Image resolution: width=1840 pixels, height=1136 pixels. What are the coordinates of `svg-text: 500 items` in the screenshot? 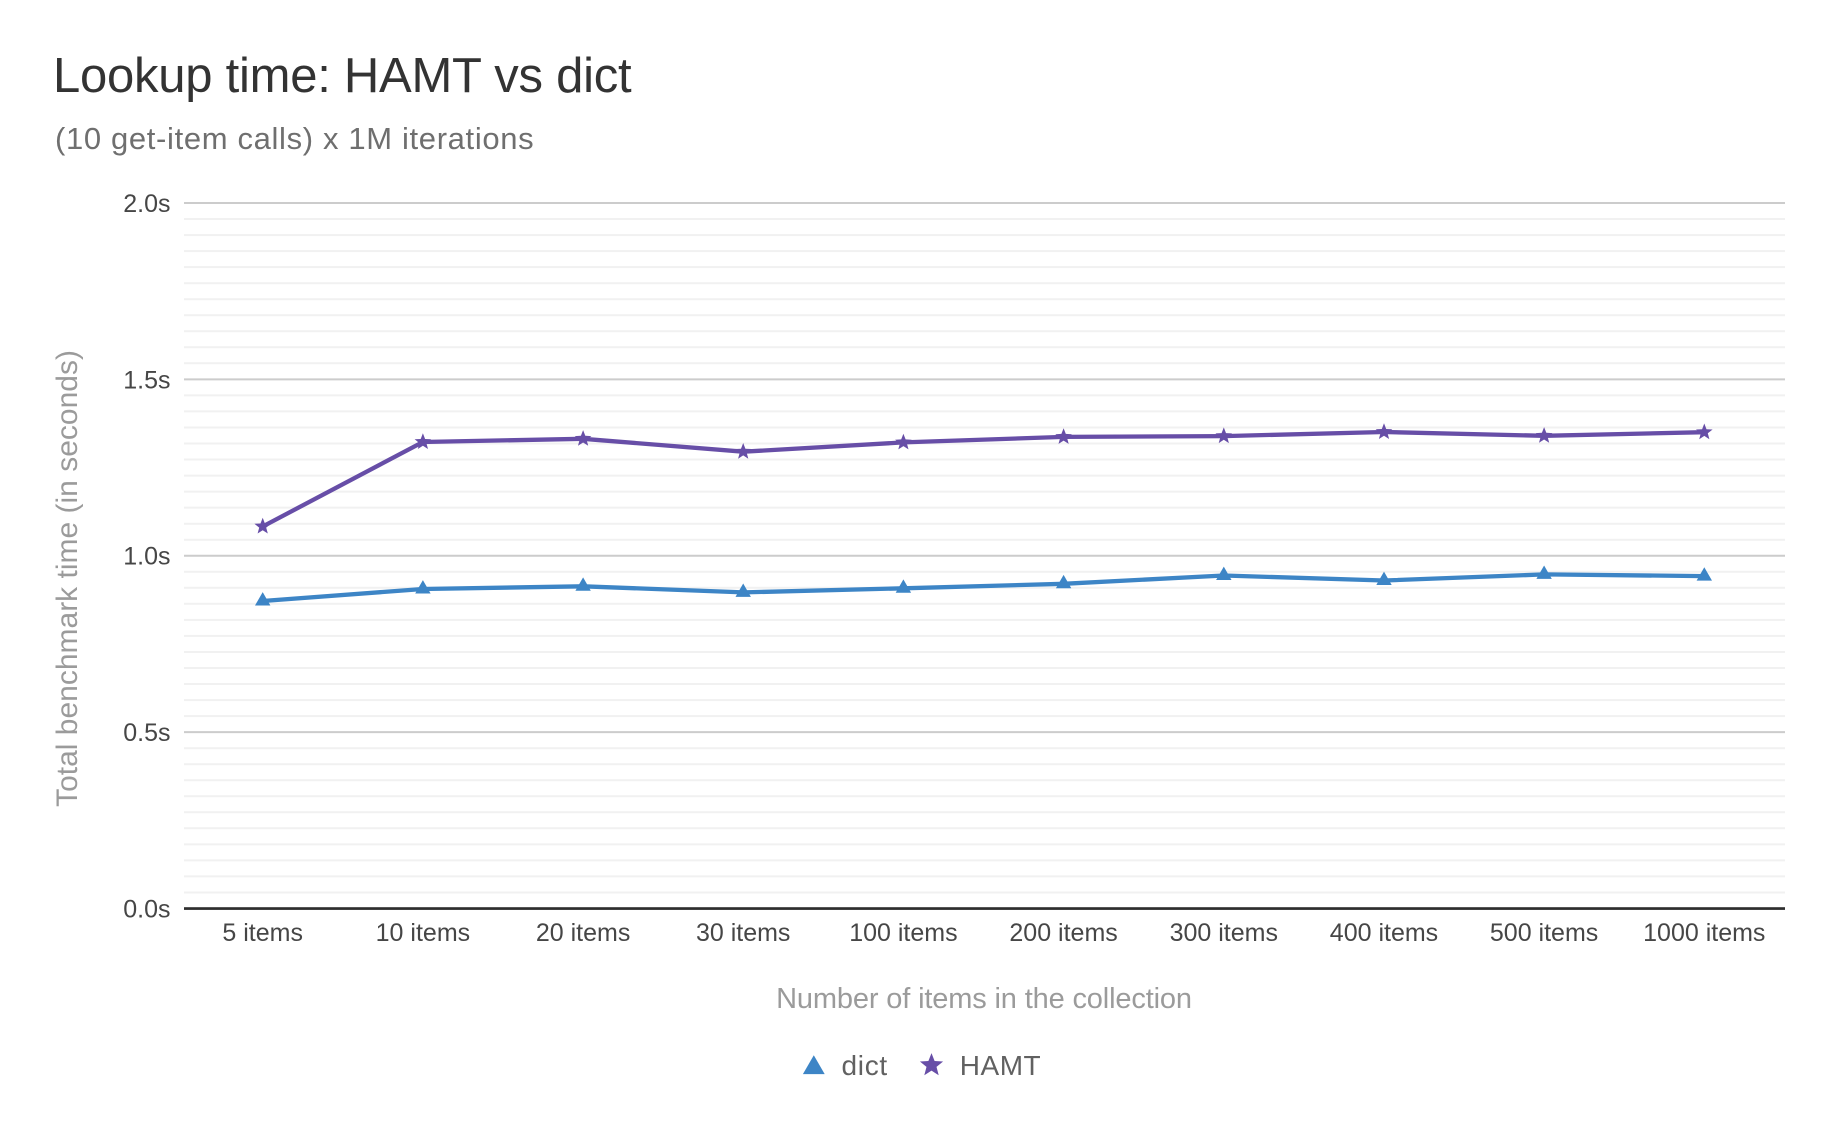 It's located at (1544, 933).